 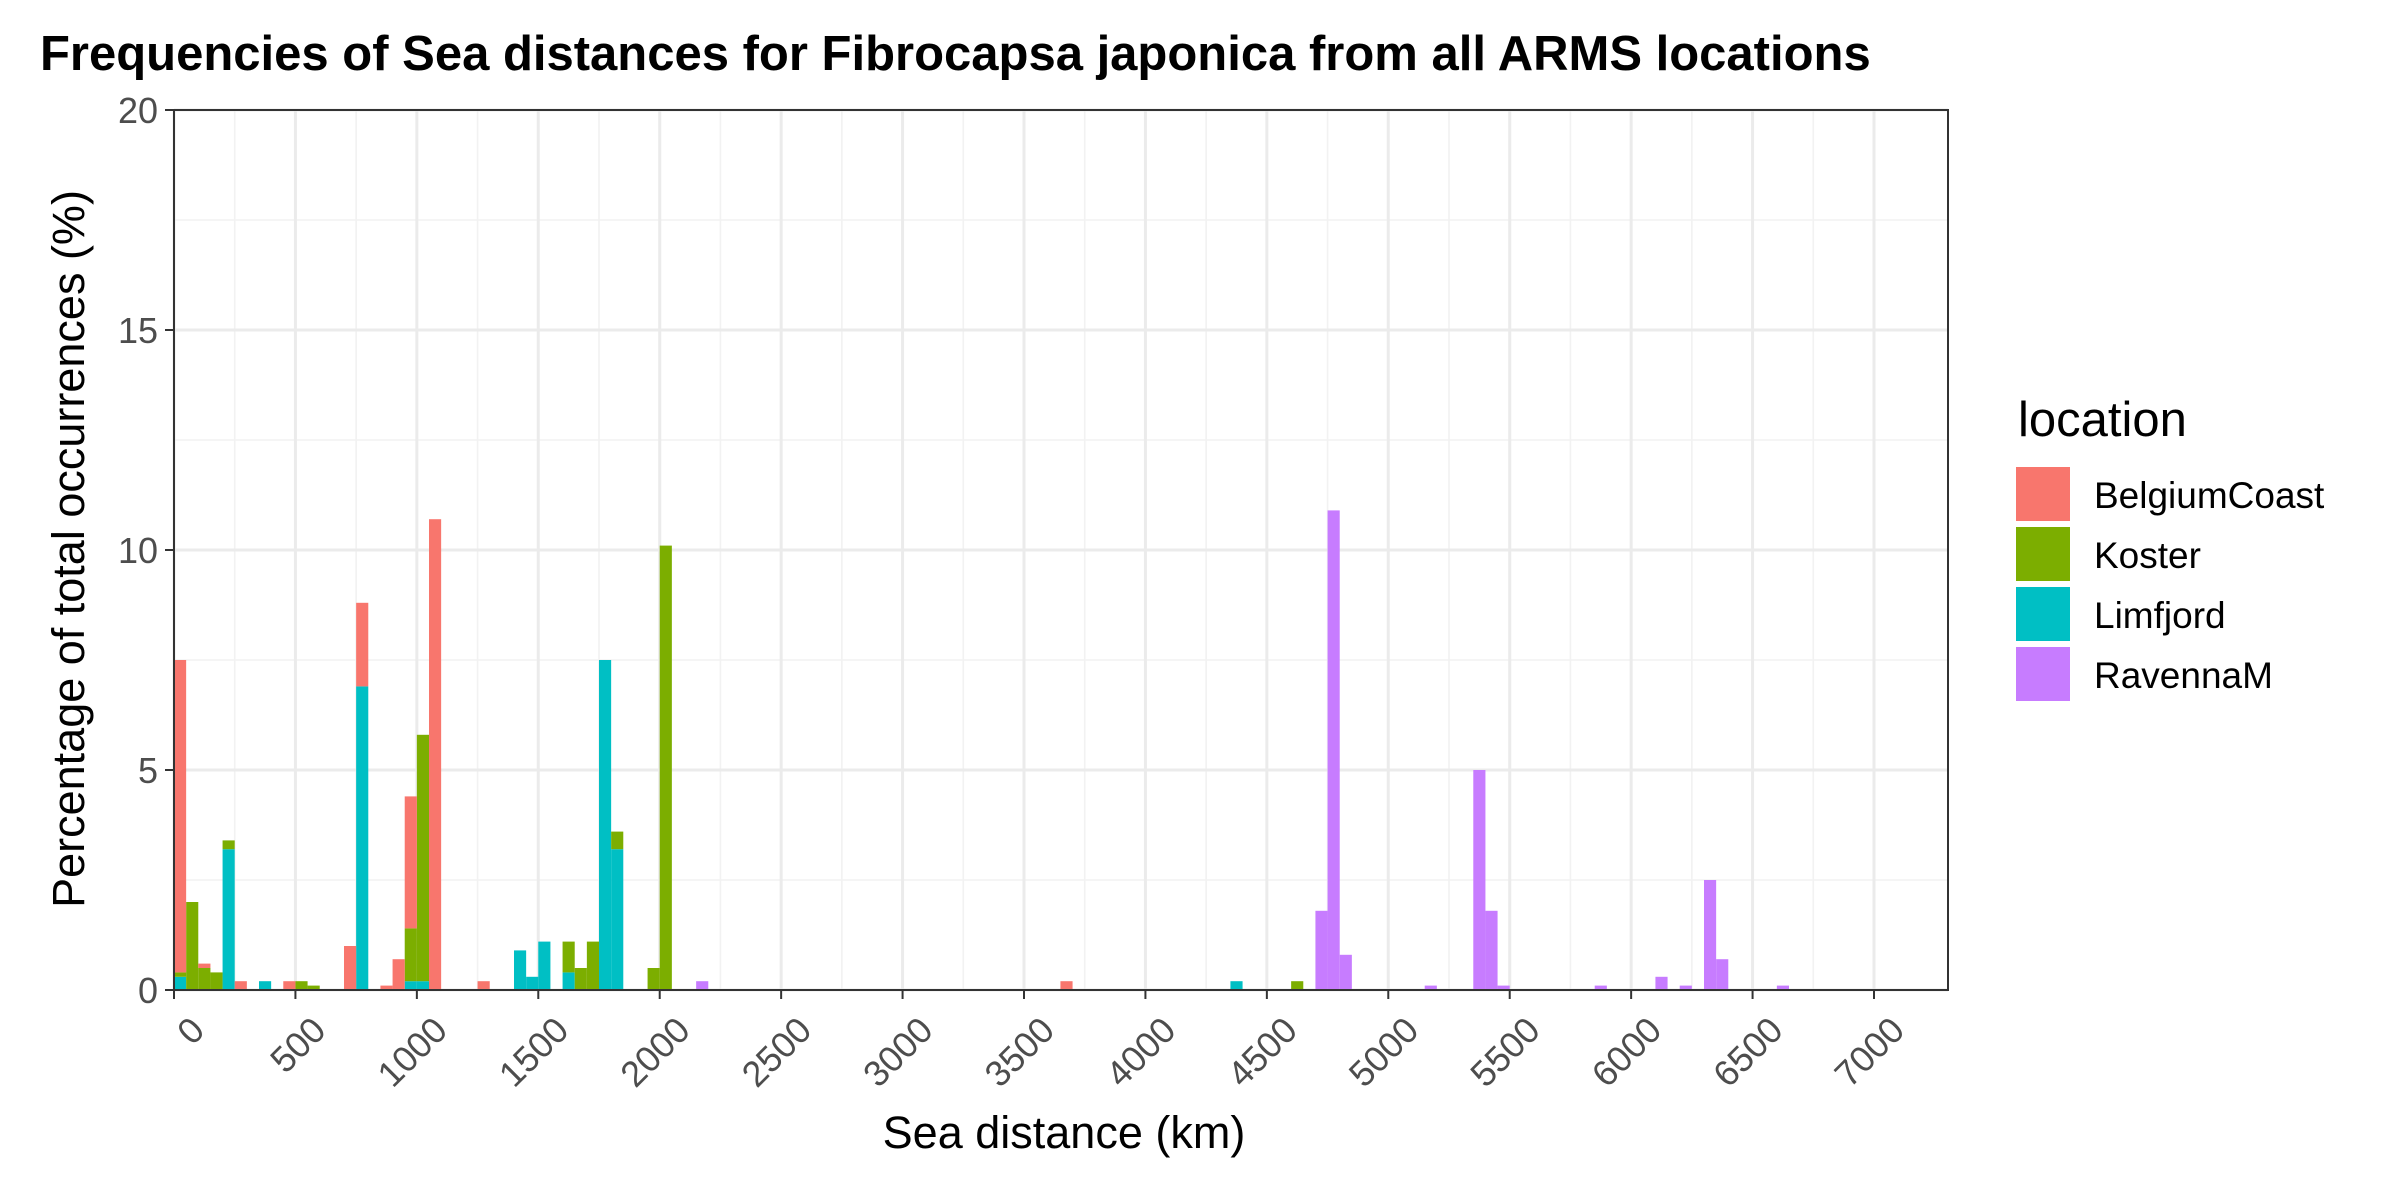 I want to click on y-tick-label: 0, so click(x=148, y=990).